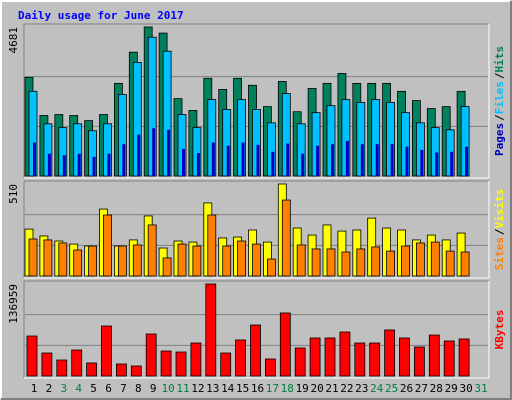 The image size is (512, 400). I want to click on legend-entry: KBytes, so click(499, 330).